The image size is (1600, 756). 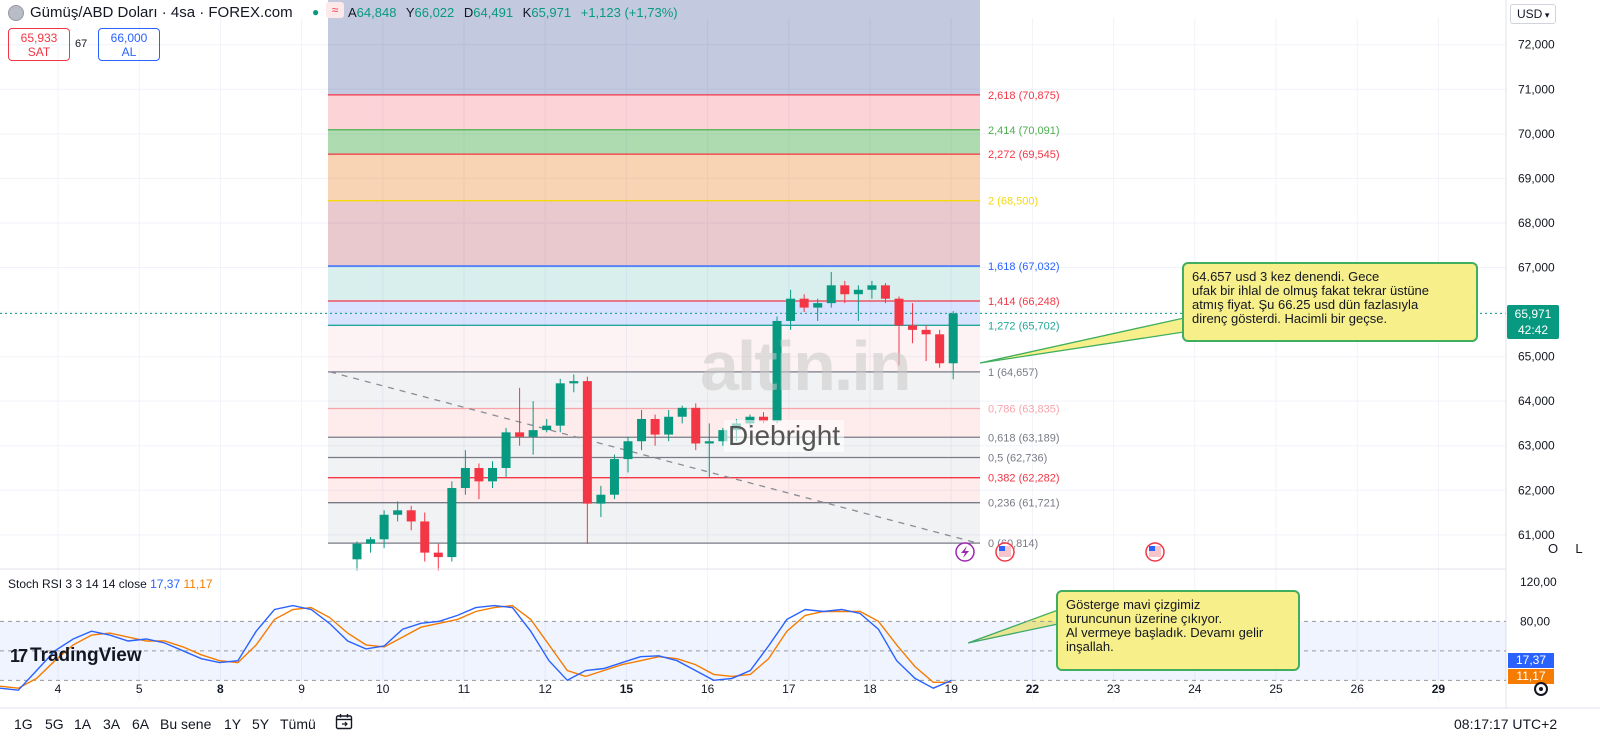 I want to click on range-button-5d: 5G, so click(x=54, y=724).